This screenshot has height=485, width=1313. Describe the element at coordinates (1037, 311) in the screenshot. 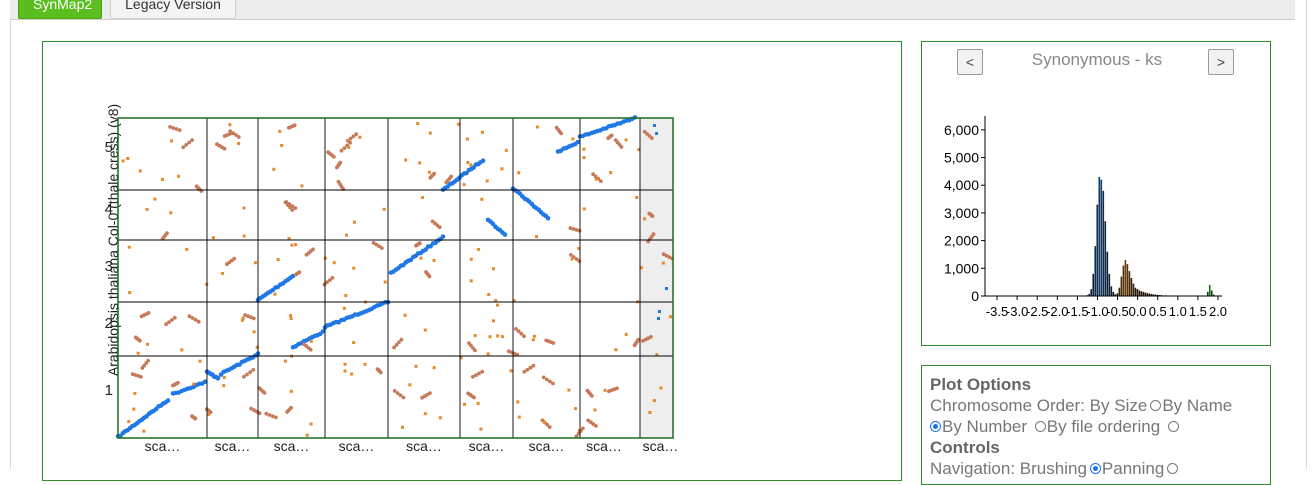

I see `histogram-x-tick-label: -2.5` at that location.